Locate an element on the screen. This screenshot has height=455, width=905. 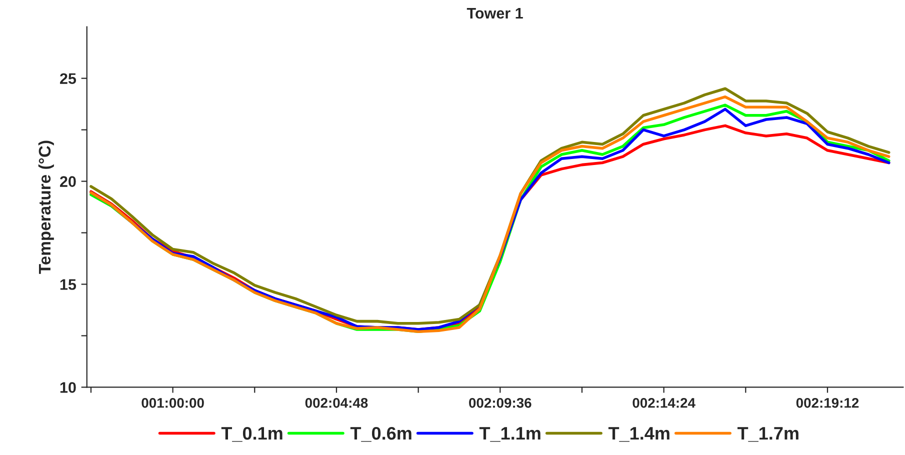
chart-title: Tower 1 is located at coordinates (494, 13).